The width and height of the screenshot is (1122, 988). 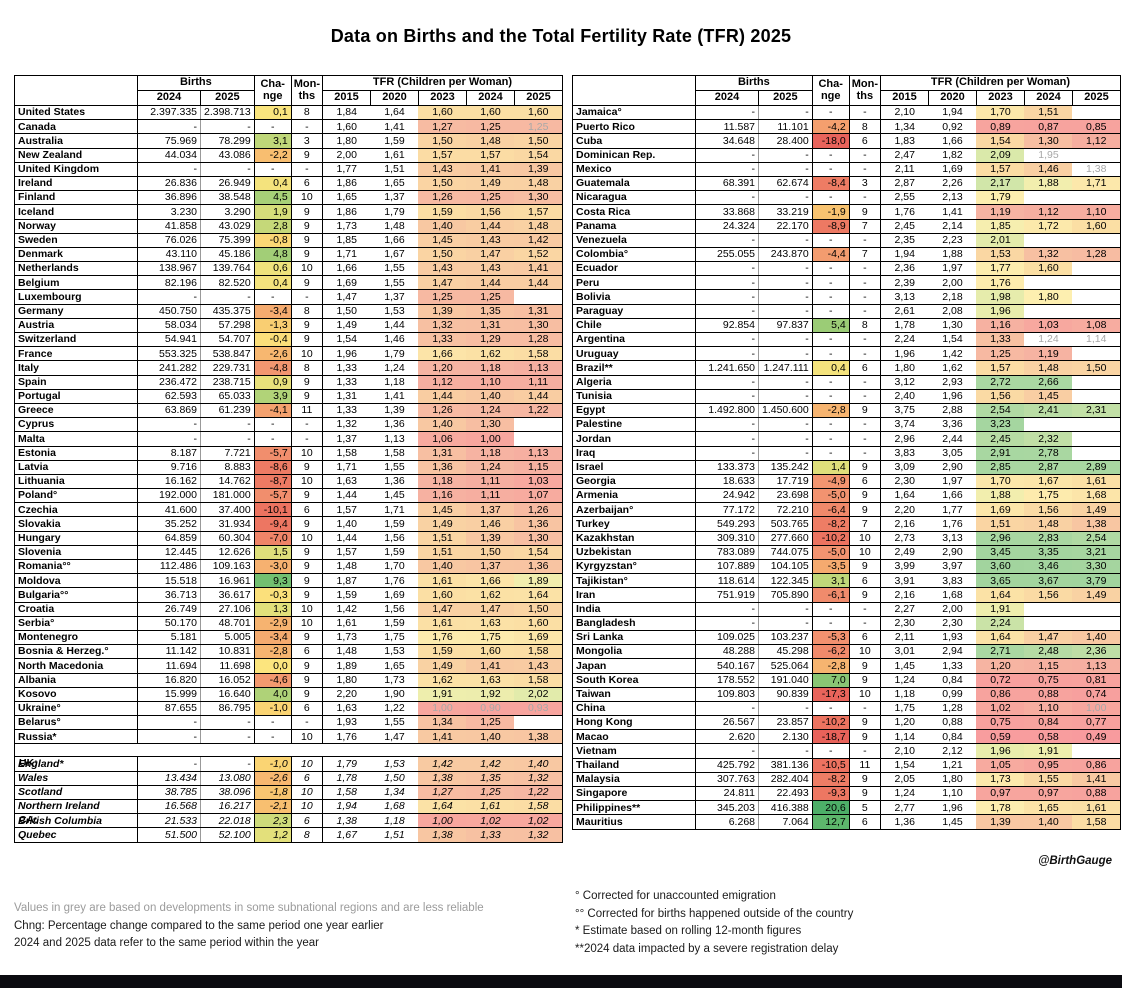 What do you see at coordinates (785, 581) in the screenshot?
I see `births-2025-cell: 122.345` at bounding box center [785, 581].